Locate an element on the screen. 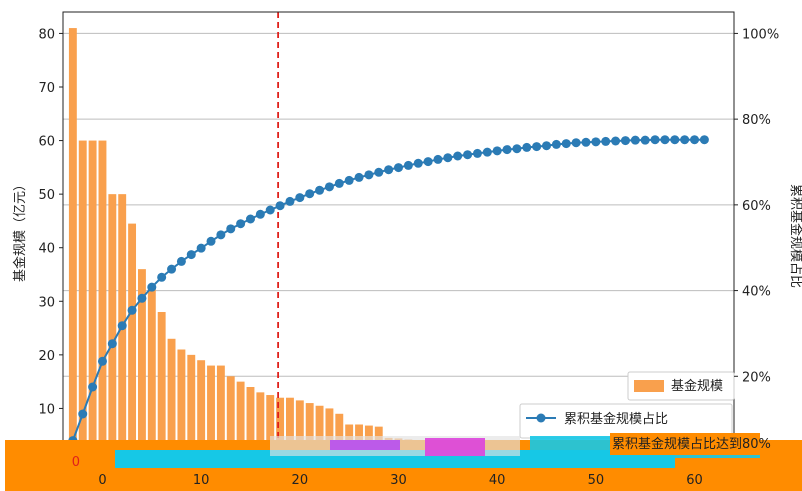 The width and height of the screenshot is (802, 491). legend-bar-label: 基金规模 is located at coordinates (697, 386).